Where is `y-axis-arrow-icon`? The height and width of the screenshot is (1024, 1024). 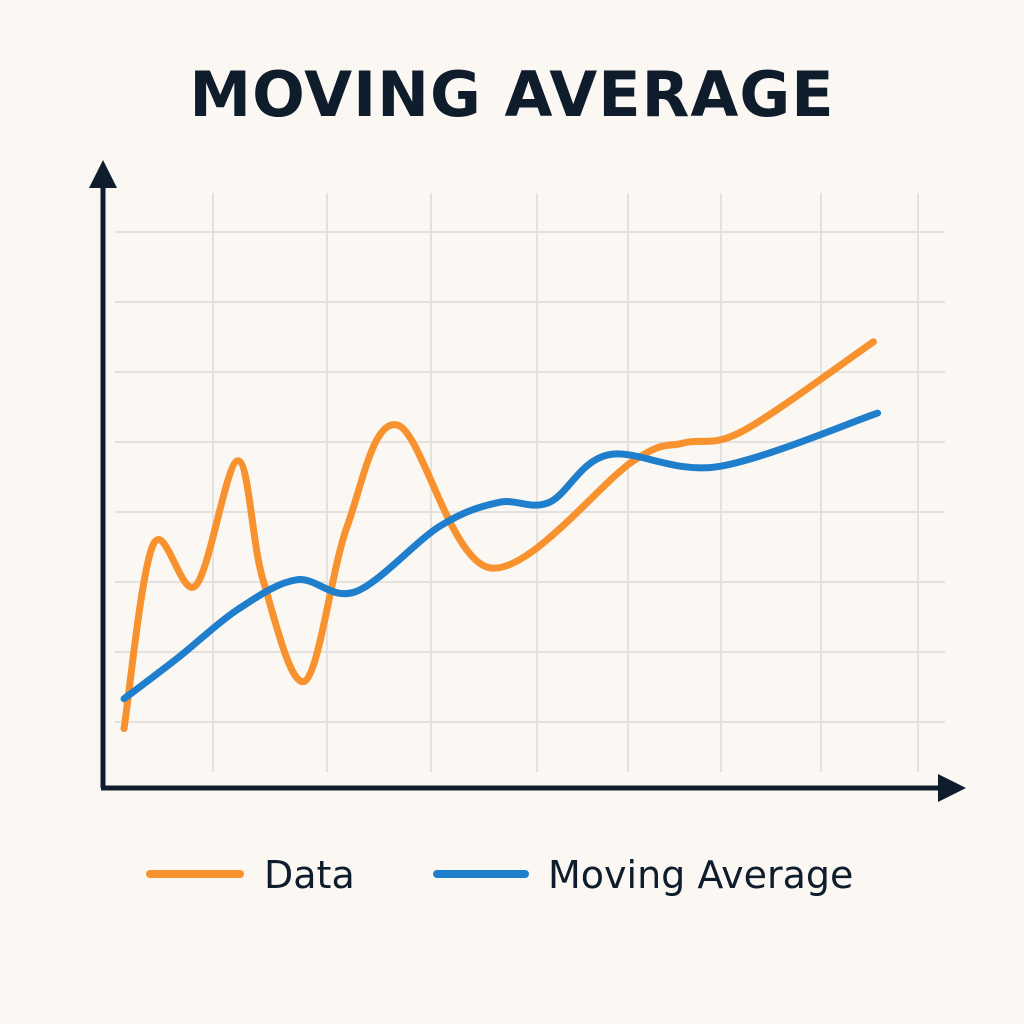
y-axis-arrow-icon is located at coordinates (103, 174).